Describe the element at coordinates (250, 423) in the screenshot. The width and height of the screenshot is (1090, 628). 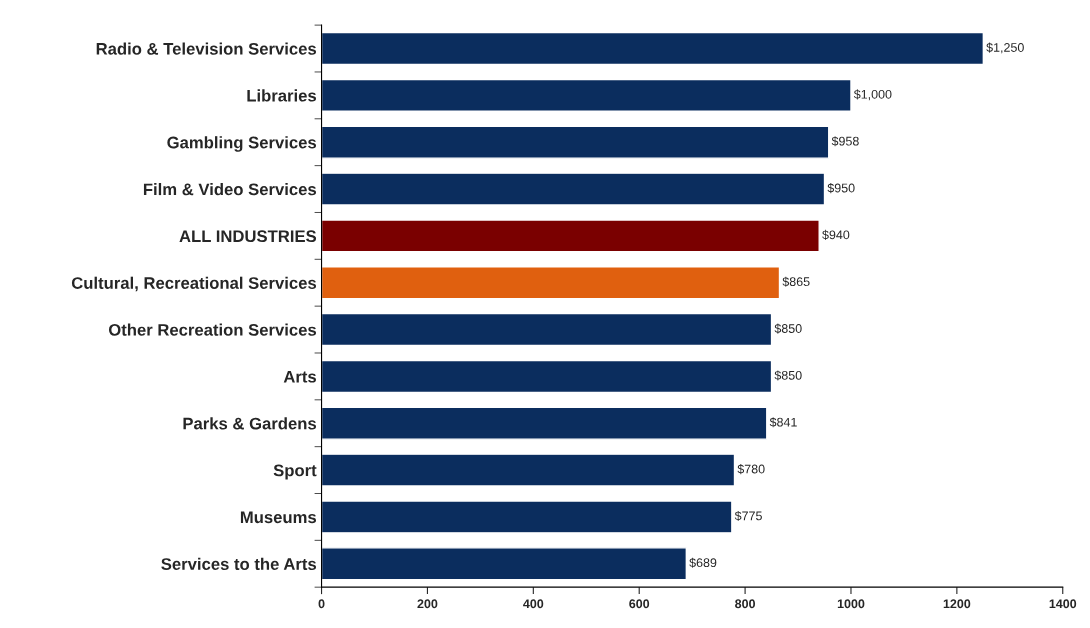
I see `y-tick-label: Parks & Gardens` at that location.